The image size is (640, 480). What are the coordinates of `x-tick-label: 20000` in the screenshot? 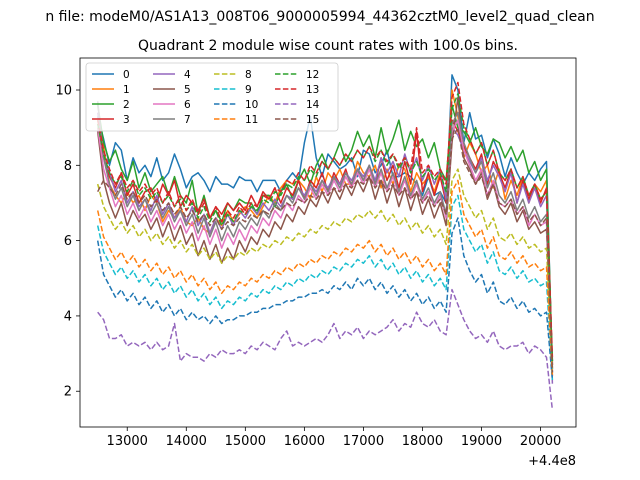 It's located at (540, 441).